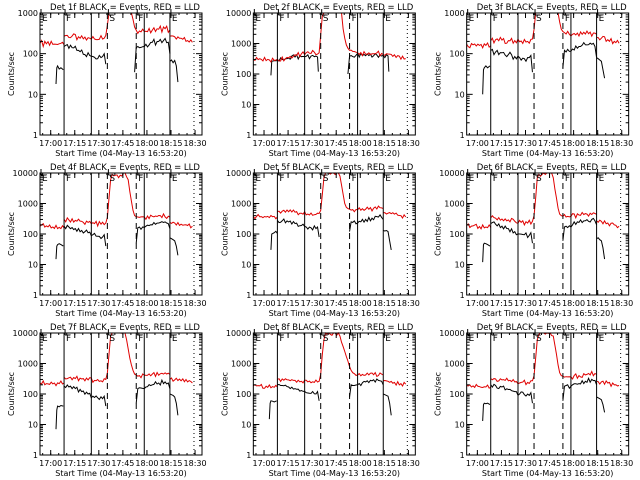 Image resolution: width=640 pixels, height=480 pixels. Describe the element at coordinates (125, 328) in the screenshot. I see `panel-title: Det 7f BLACK = Events, RED = LLD` at that location.